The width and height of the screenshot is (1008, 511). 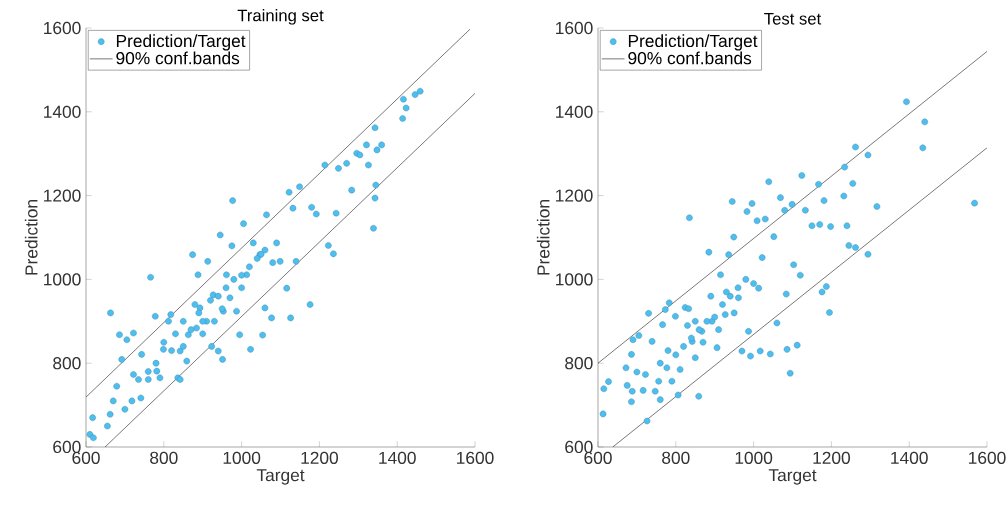 I want to click on chart-title: Training set, so click(x=280, y=17).